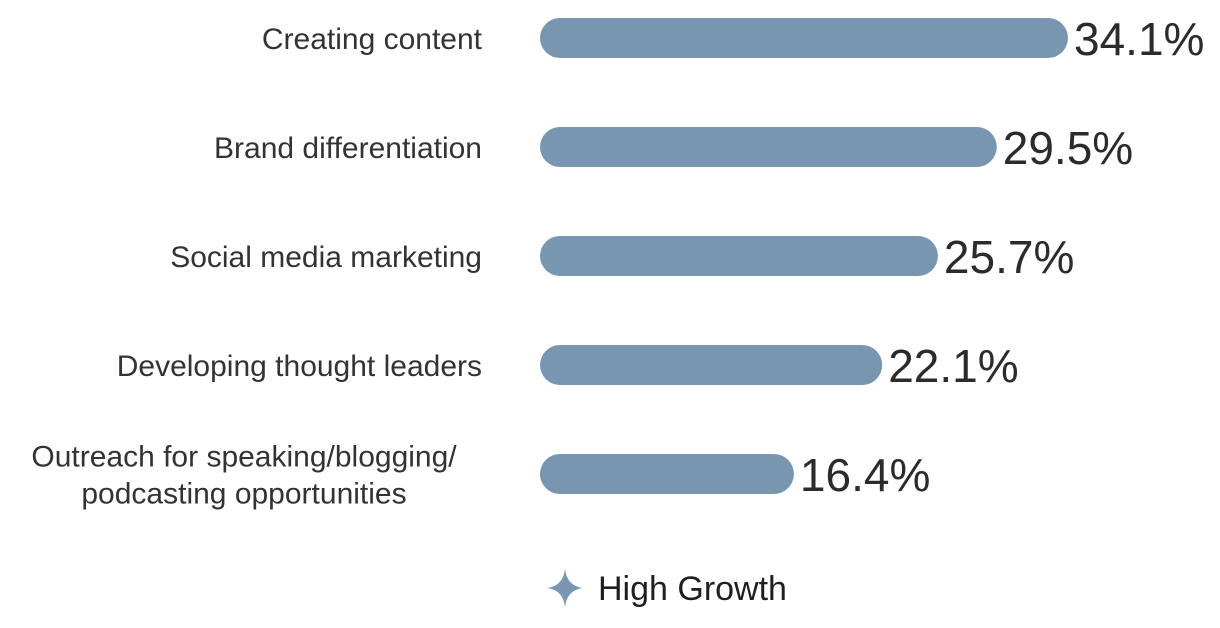 The image size is (1220, 628). What do you see at coordinates (326, 257) in the screenshot?
I see `category-label-3: Social media marketing` at bounding box center [326, 257].